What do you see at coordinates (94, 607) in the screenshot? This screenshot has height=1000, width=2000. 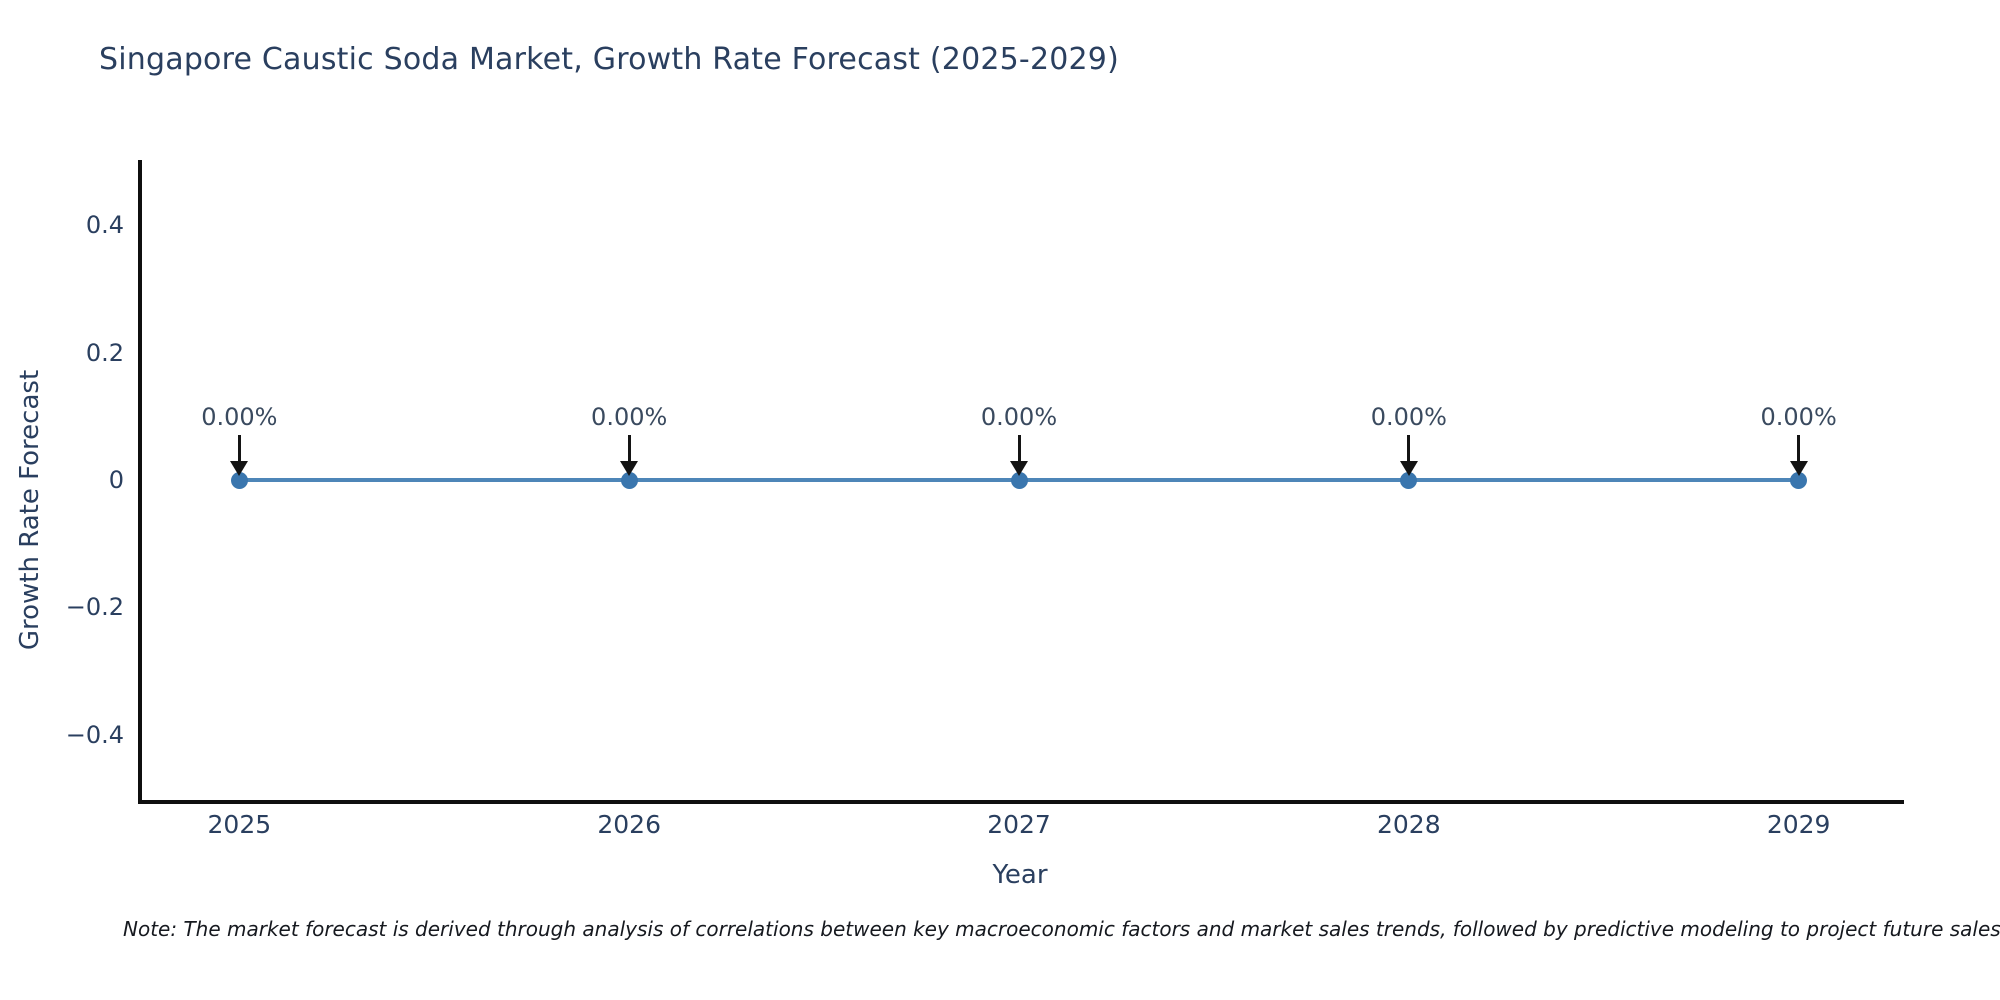 I see `y-tick-label: −0.2` at bounding box center [94, 607].